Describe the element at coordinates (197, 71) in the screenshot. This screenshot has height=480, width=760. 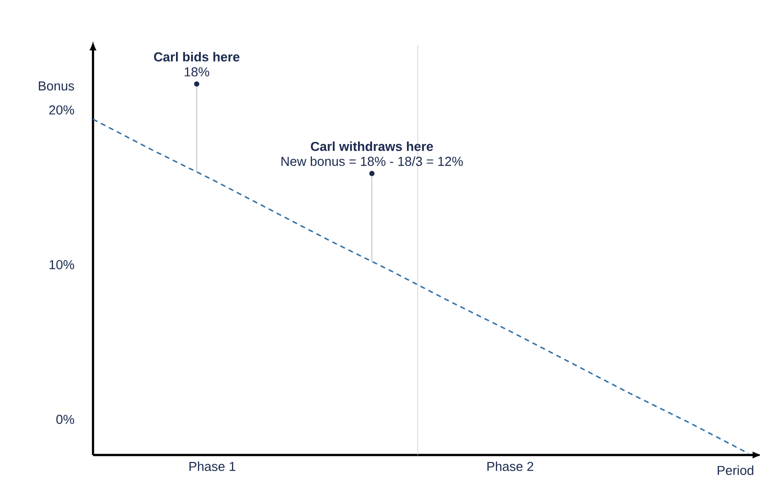
I see `annotation: 18%` at that location.